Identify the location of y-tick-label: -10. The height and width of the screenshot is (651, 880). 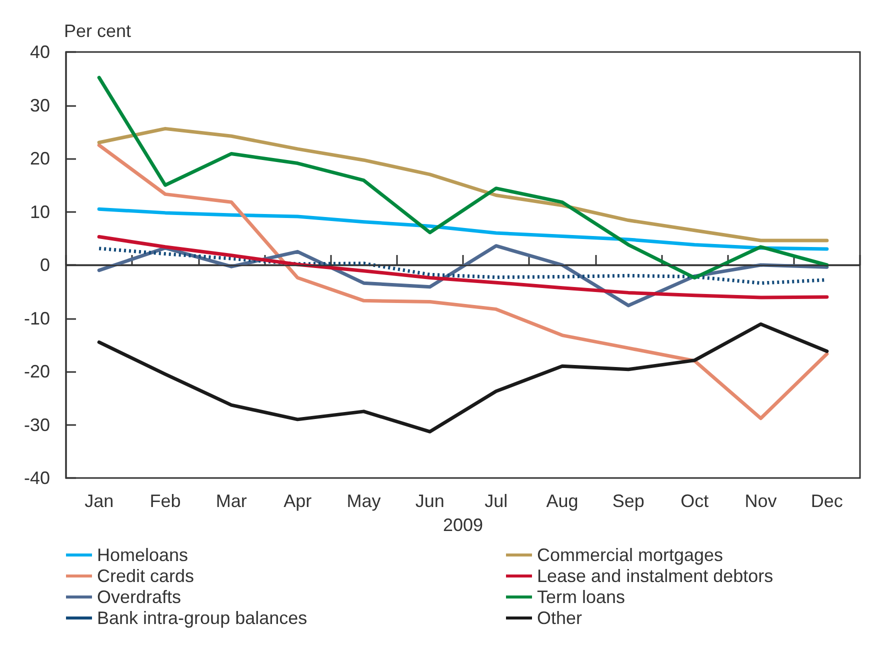
(37, 318).